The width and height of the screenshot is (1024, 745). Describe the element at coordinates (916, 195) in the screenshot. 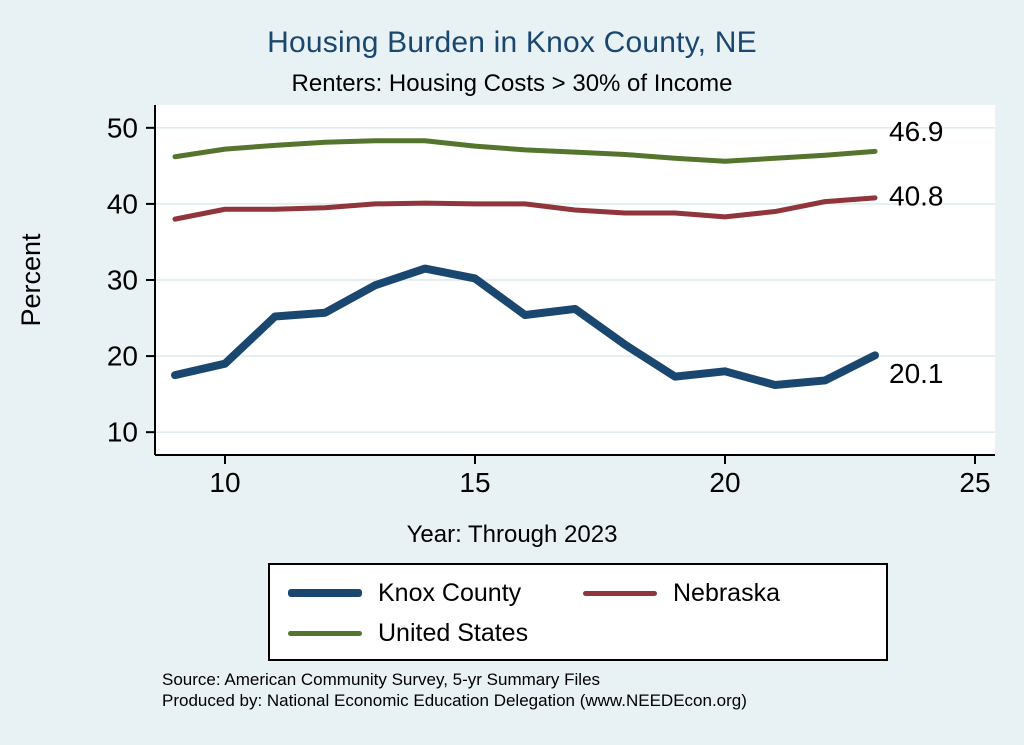

I see `end-label-nebraska: 40.8` at that location.